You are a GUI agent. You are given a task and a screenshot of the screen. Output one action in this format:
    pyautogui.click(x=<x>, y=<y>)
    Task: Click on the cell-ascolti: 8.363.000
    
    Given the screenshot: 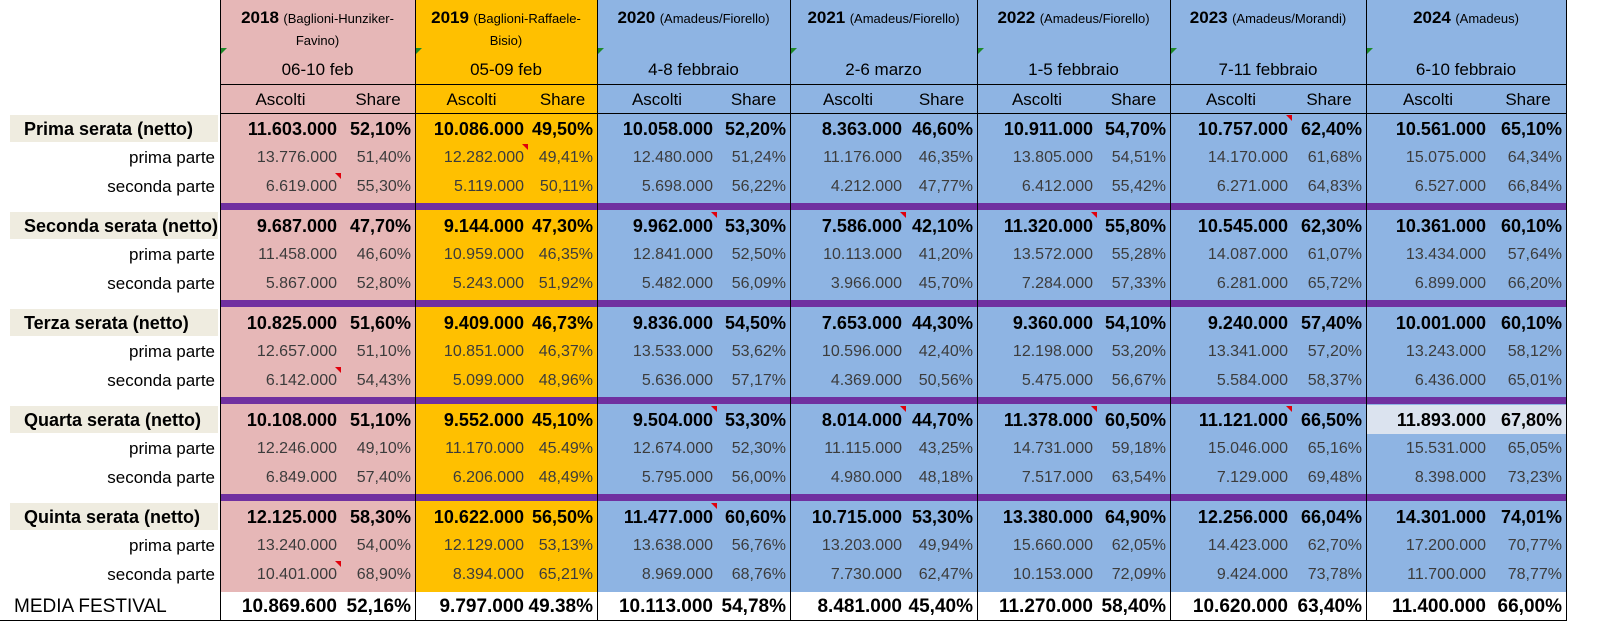 What is the action you would take?
    pyautogui.click(x=861, y=128)
    